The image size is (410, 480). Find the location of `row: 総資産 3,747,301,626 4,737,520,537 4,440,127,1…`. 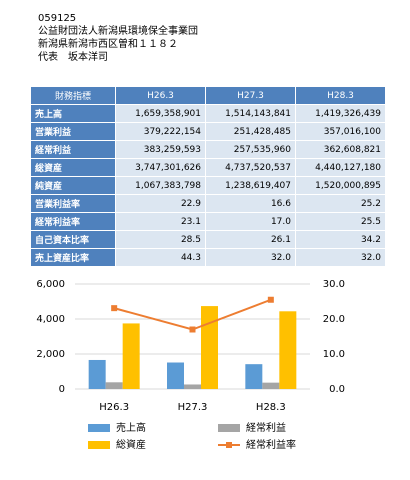

row: 総資産 3,747,301,626 4,737,520,537 4,440,127,1… is located at coordinates (208, 167).